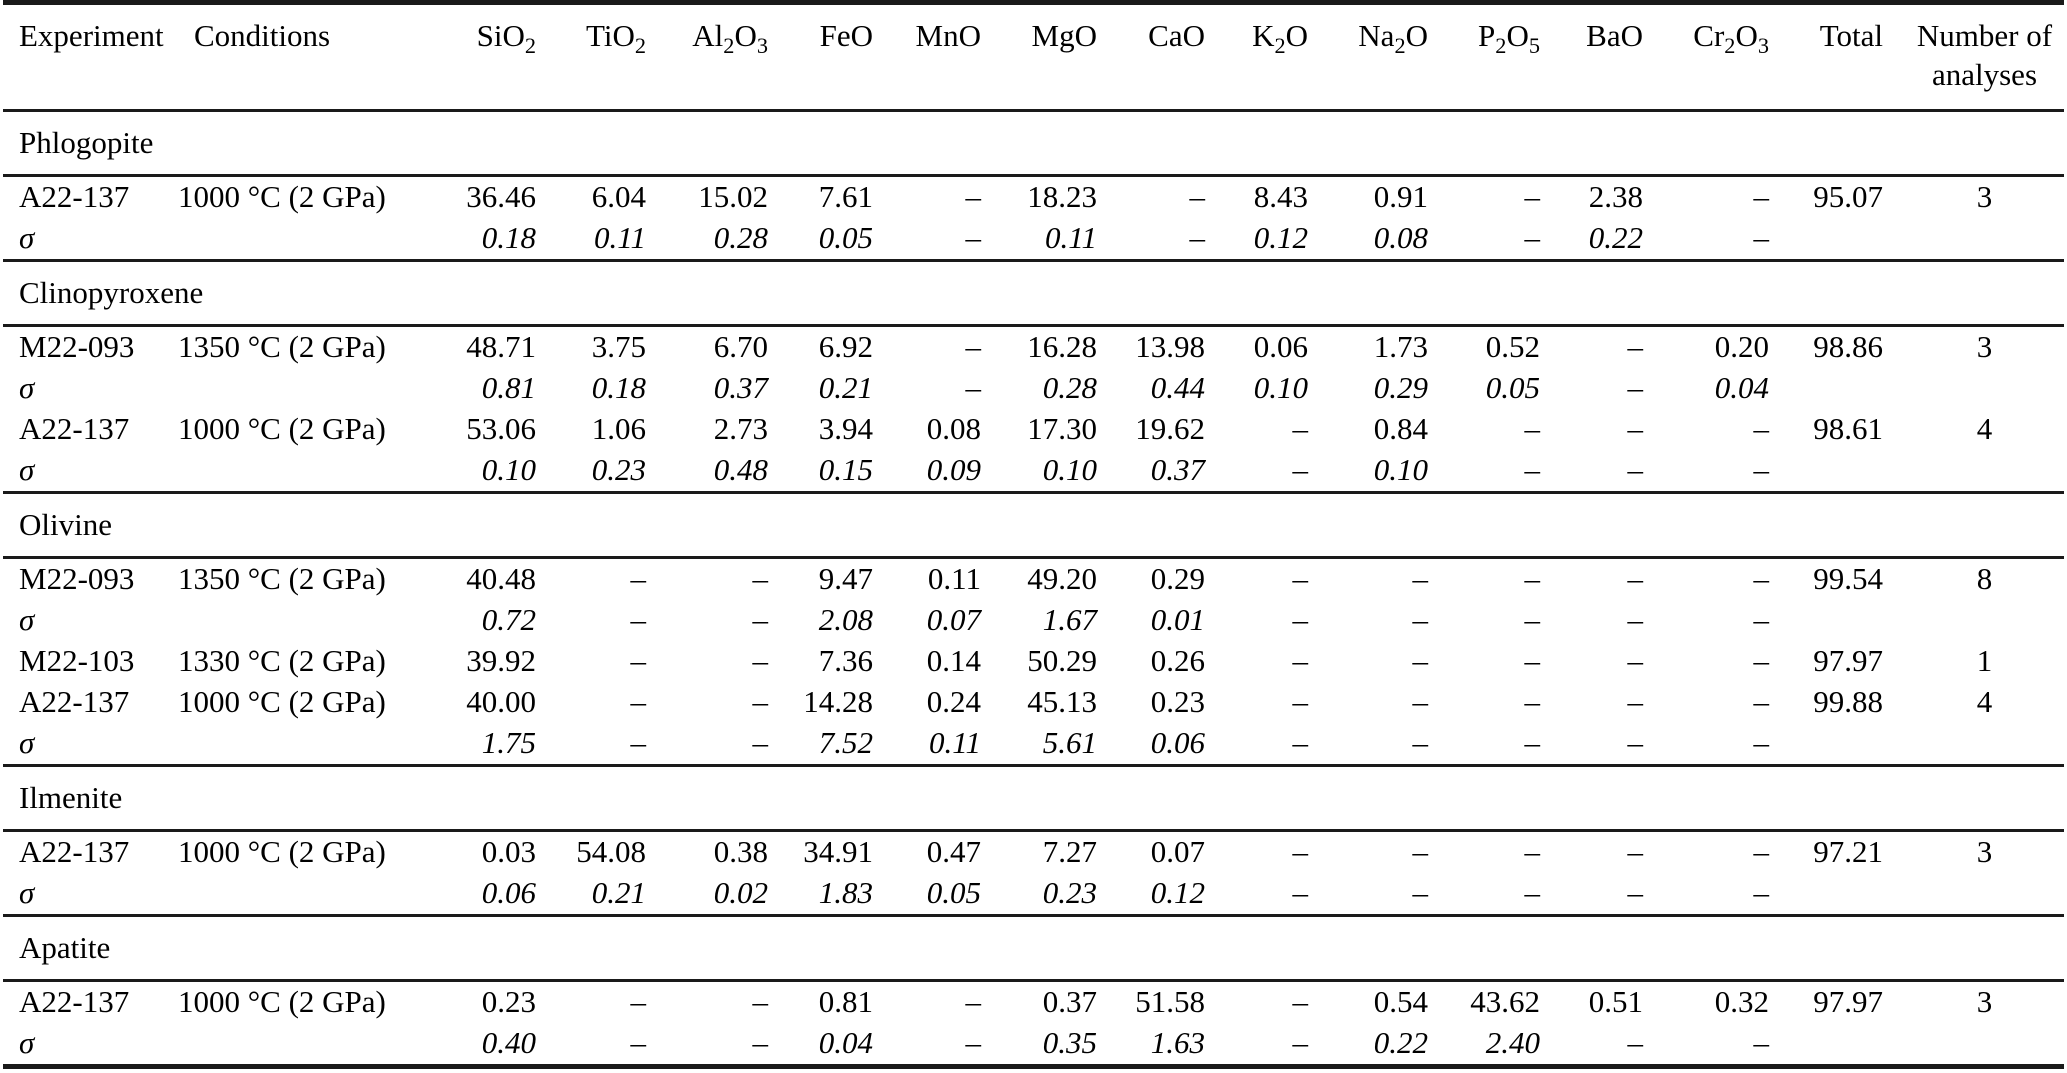  Describe the element at coordinates (1177, 387) in the screenshot. I see `value-cell: 0.44` at that location.